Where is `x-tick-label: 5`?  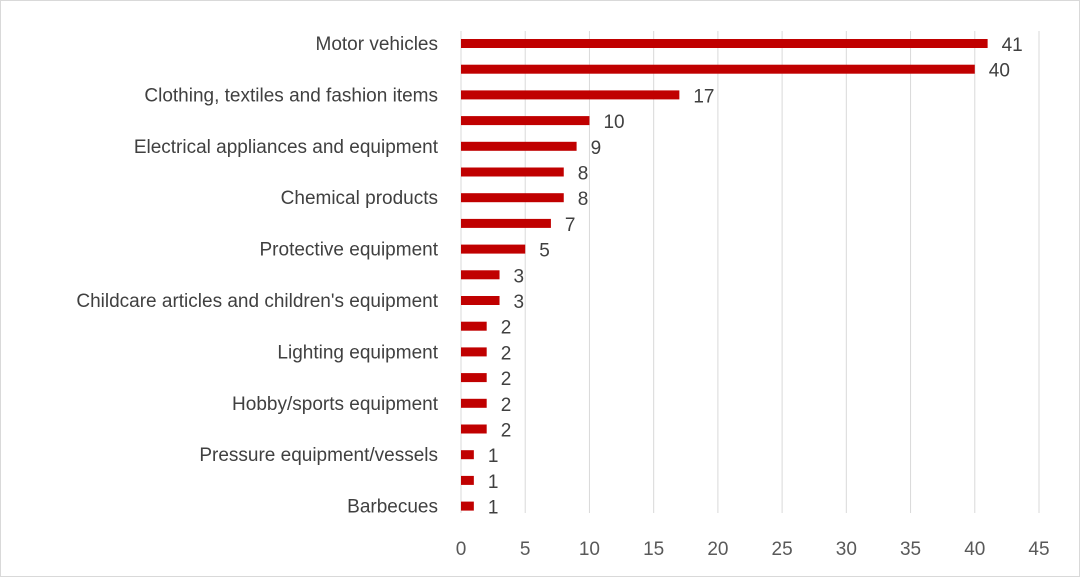
x-tick-label: 5 is located at coordinates (525, 549).